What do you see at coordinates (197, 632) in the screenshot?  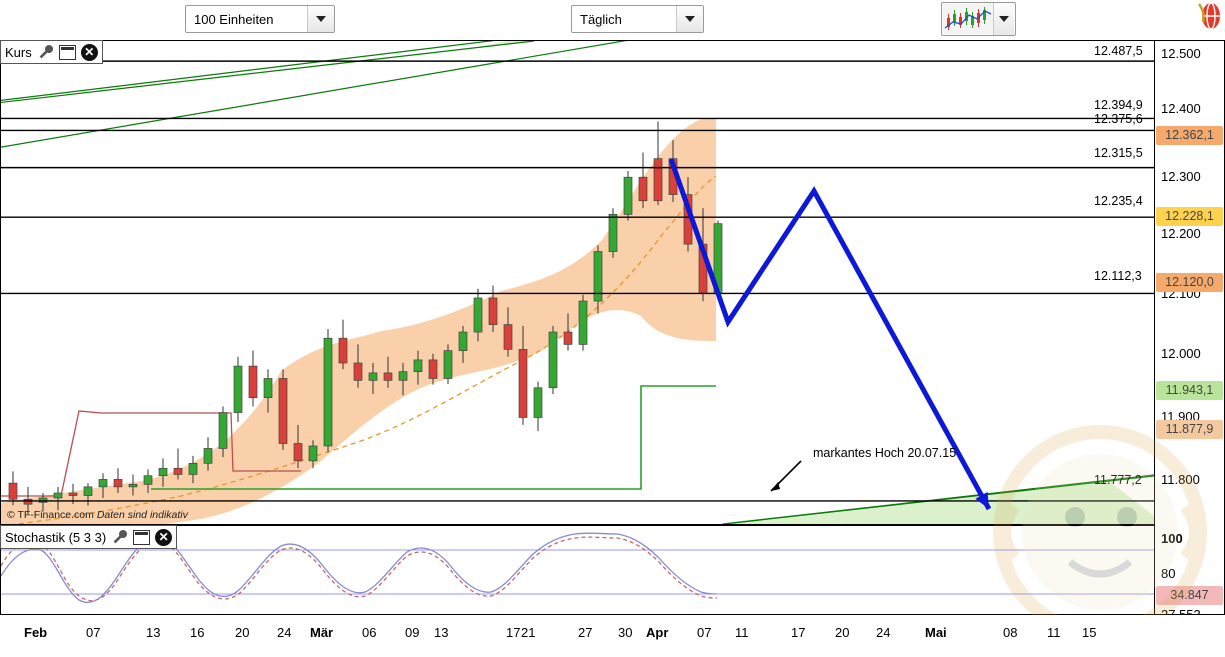 I see `x-tick: 16` at bounding box center [197, 632].